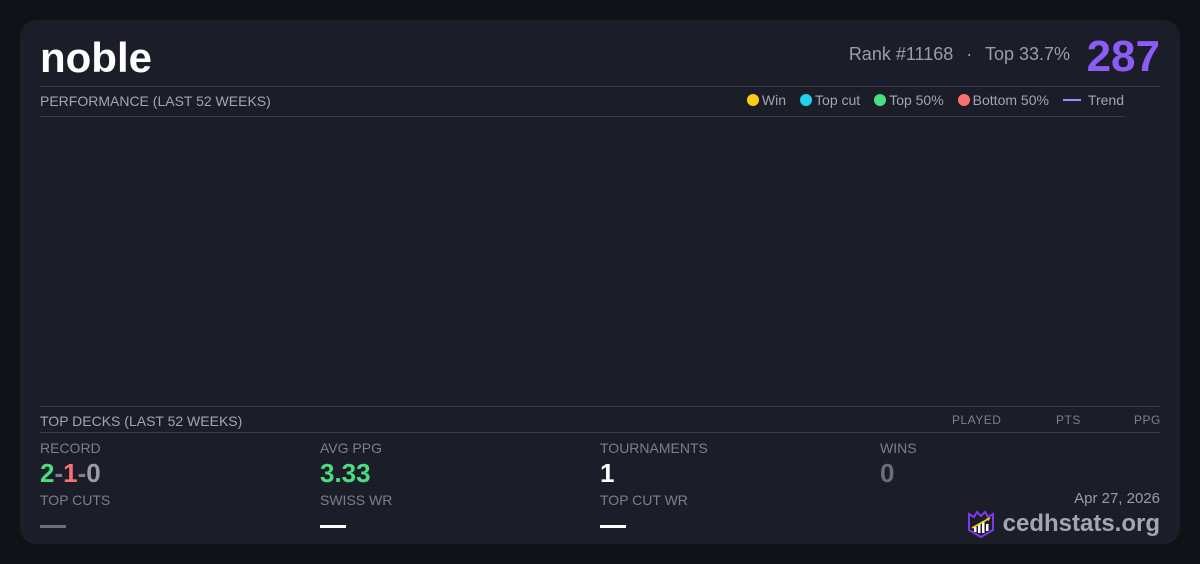 This screenshot has width=1200, height=564. I want to click on cedhstats-logo-icon, so click(980, 524).